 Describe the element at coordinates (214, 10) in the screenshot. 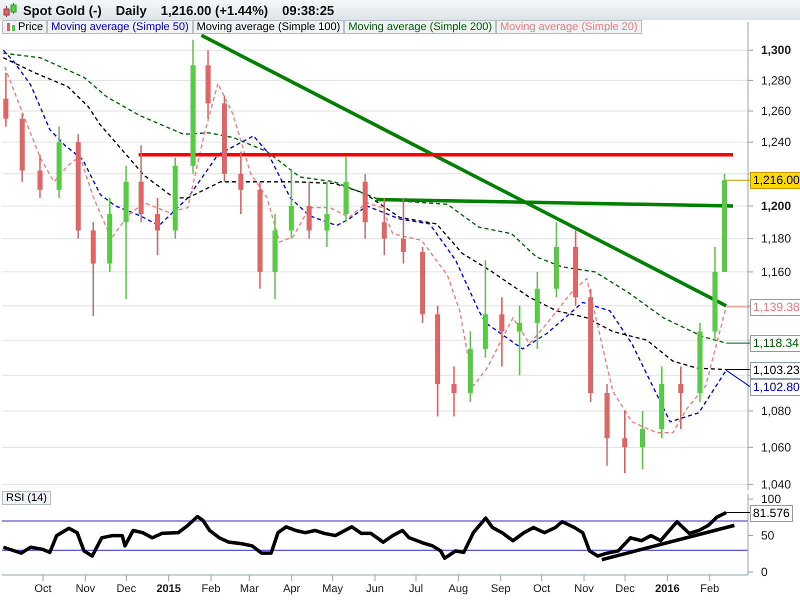

I see `text: 1,216.00 (+1.44%)` at that location.